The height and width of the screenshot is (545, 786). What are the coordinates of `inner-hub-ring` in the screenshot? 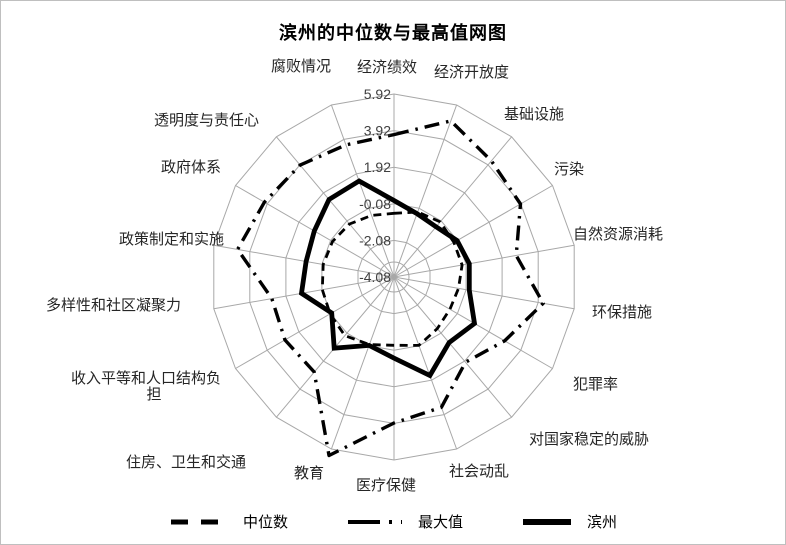 It's located at (394, 277).